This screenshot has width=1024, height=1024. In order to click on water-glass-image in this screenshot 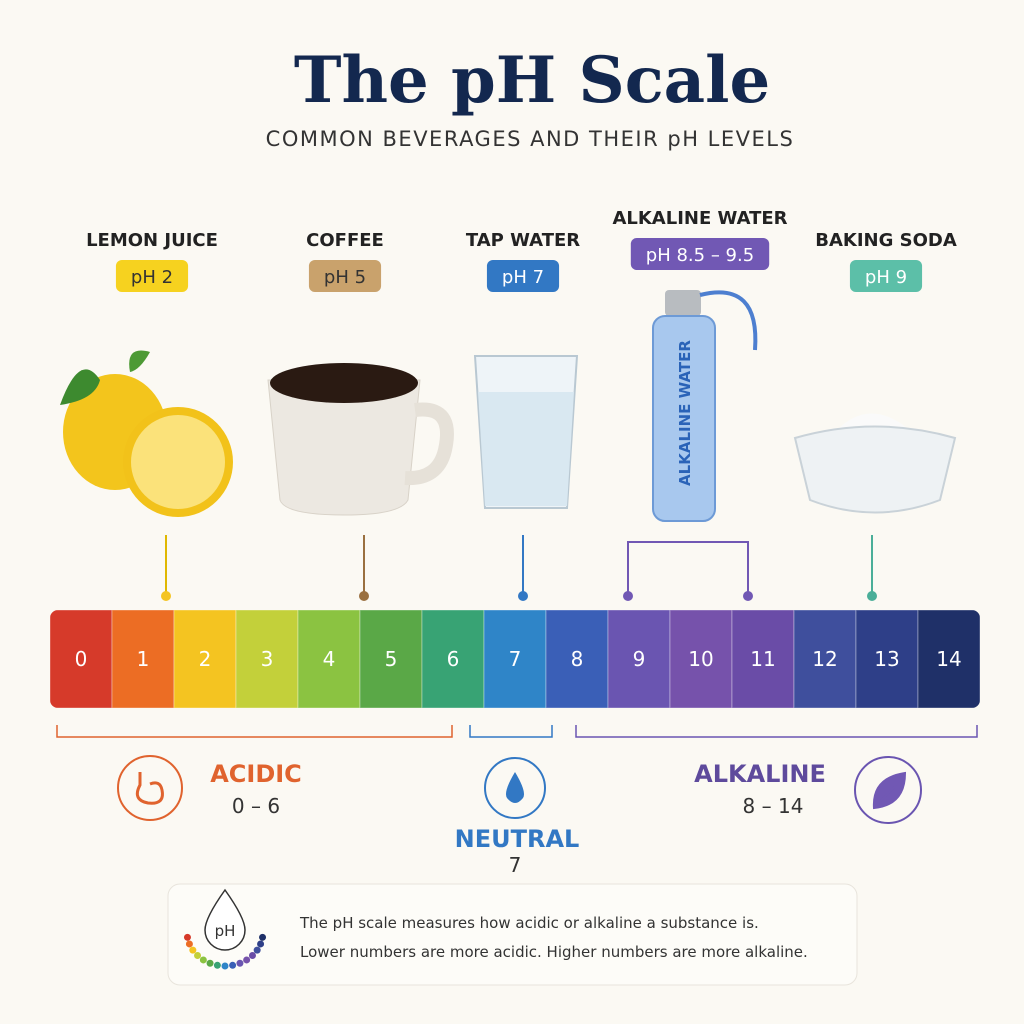, I will do `click(526, 432)`.